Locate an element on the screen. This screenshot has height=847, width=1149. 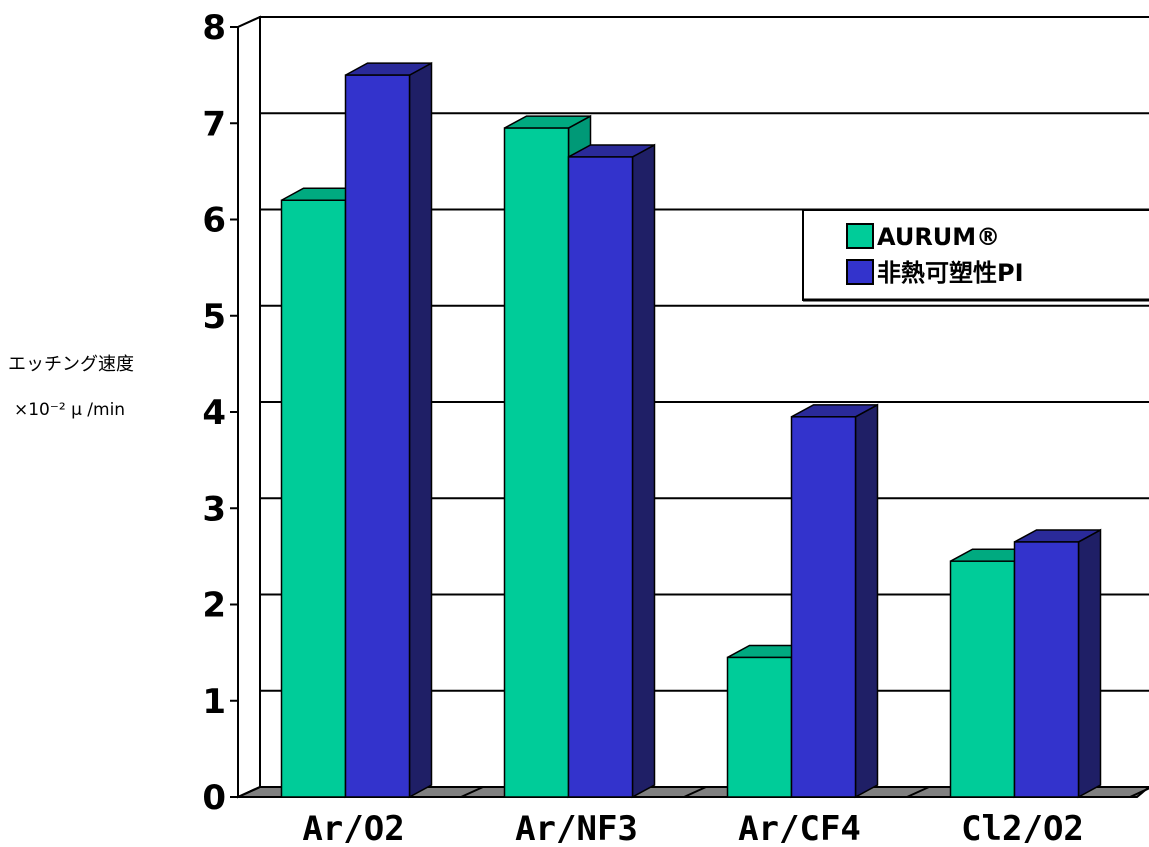
x-tick-label: Ar/CF4 is located at coordinates (799, 828).